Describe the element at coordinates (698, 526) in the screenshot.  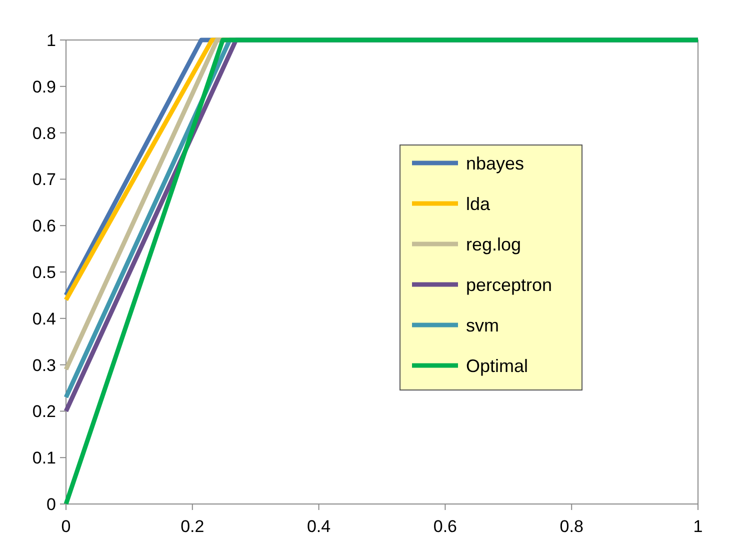
I see `x-tick-label: 1` at that location.